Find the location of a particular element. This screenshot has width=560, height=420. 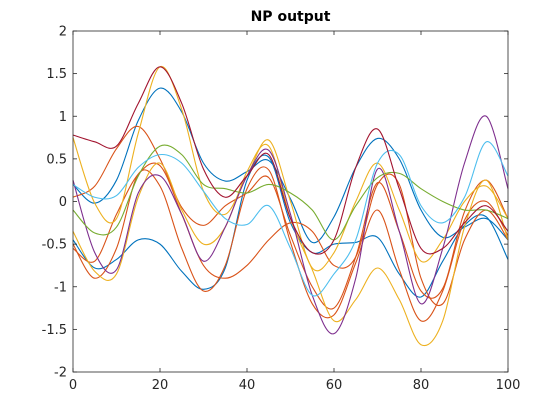

x-tick-label: 100 is located at coordinates (508, 385).